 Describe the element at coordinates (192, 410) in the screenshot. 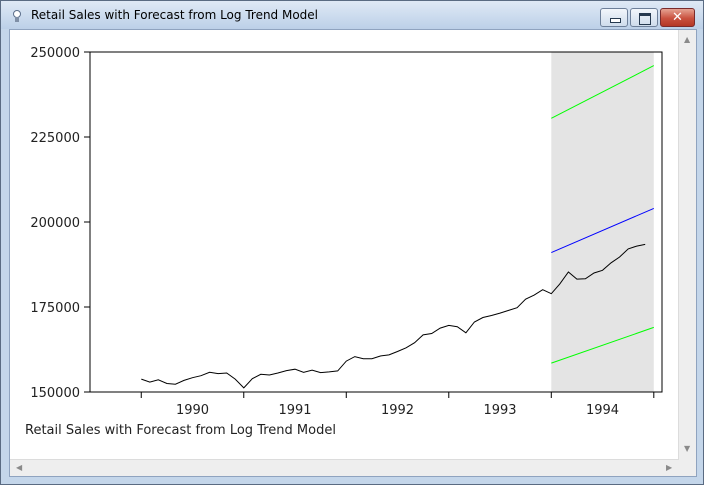

I see `x-tick-label: 1990` at that location.